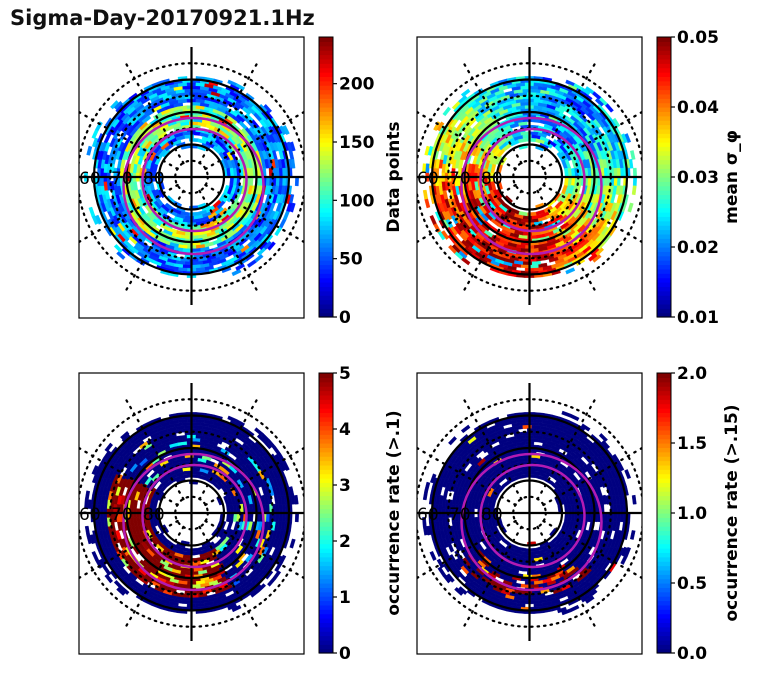  Describe the element at coordinates (345, 598) in the screenshot. I see `colorbar-tick-label: 1` at that location.